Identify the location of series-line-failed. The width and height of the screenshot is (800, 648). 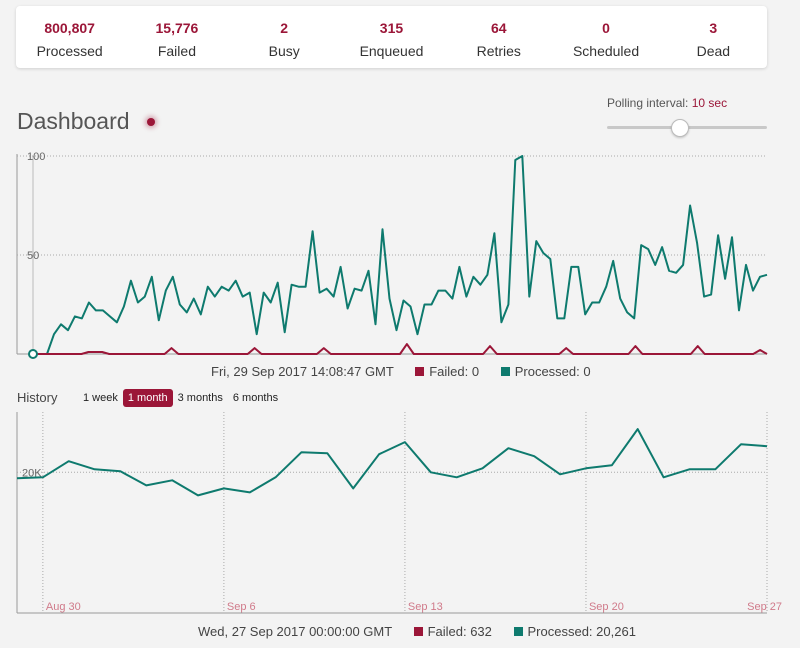
(400, 349).